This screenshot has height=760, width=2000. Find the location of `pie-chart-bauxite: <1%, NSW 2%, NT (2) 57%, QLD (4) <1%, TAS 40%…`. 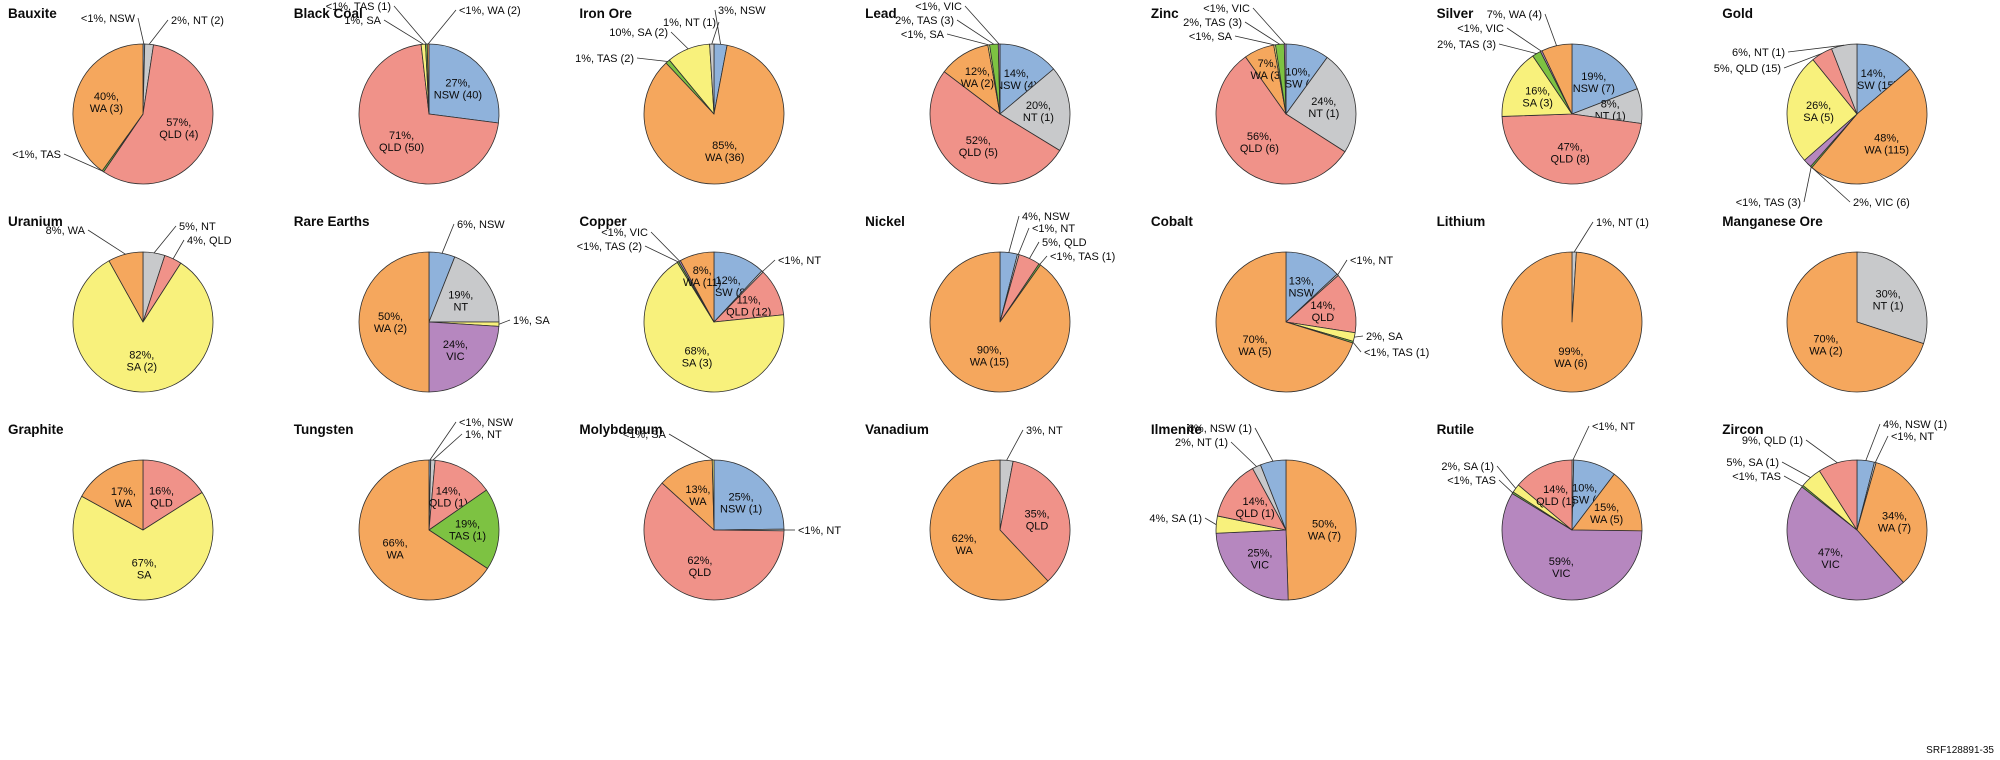

pie-chart-bauxite: <1%, NSW 2%, NT (2) 57%, QLD (4) <1%, TAS 40%… is located at coordinates (118, 99).